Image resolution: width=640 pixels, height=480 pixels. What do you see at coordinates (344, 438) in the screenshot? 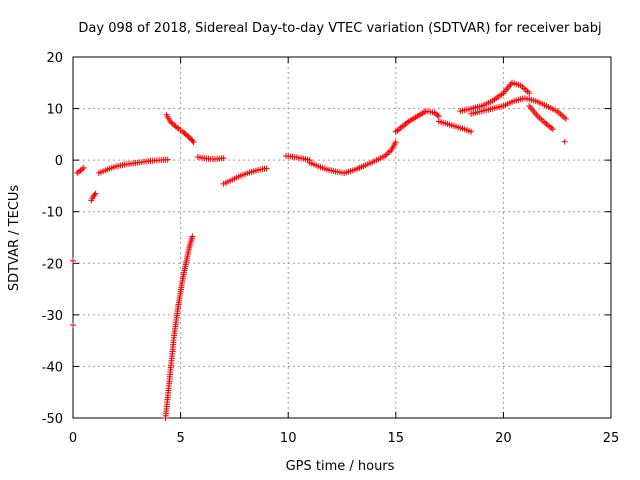
I see `x-tick-labels: 0 5 10 15 20 25` at bounding box center [344, 438].